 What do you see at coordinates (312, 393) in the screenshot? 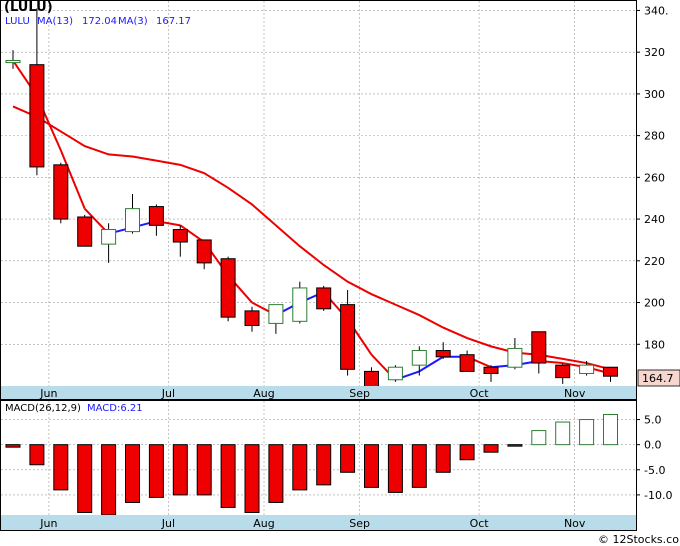
I see `price-x-axis-labels: Jun Jul Aug Sep Oct Nov` at bounding box center [312, 393].